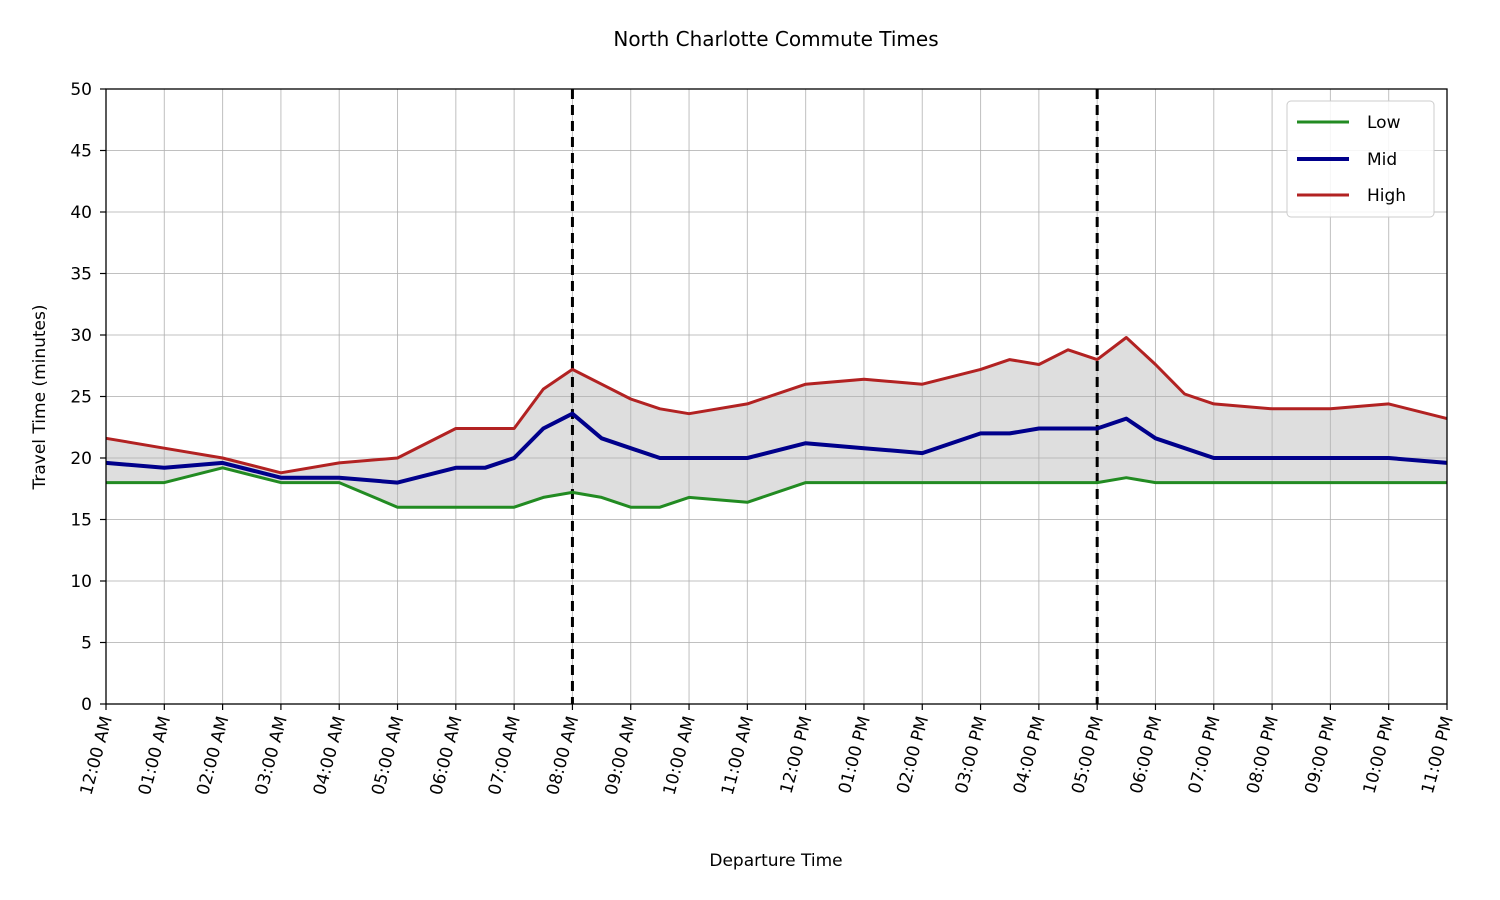  Describe the element at coordinates (81, 336) in the screenshot. I see `y-tick-label: 30` at that location.